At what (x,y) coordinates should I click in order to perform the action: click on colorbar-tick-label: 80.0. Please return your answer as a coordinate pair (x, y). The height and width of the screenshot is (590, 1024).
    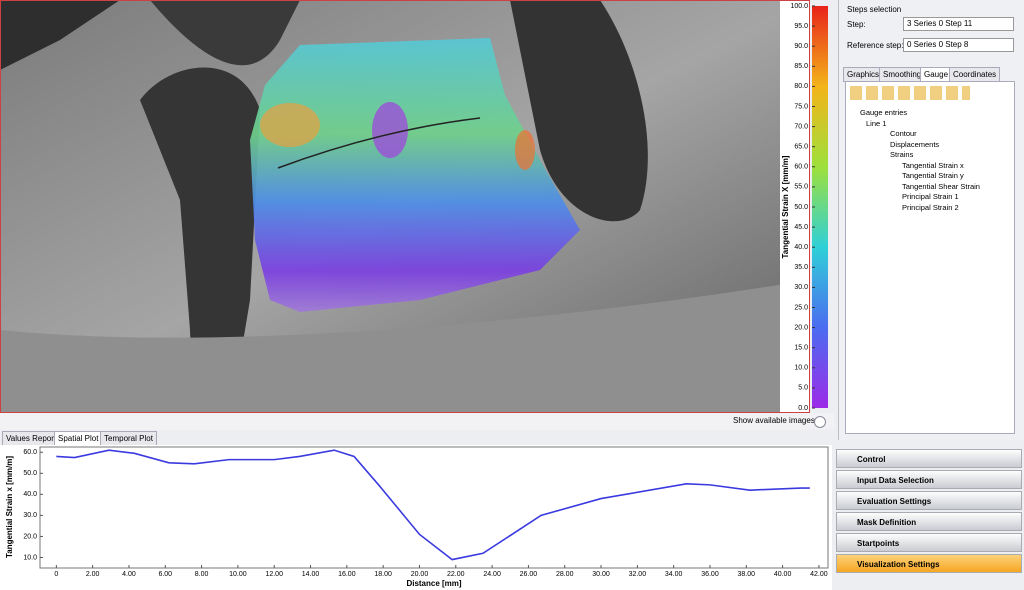
    Looking at the image, I should click on (801, 86).